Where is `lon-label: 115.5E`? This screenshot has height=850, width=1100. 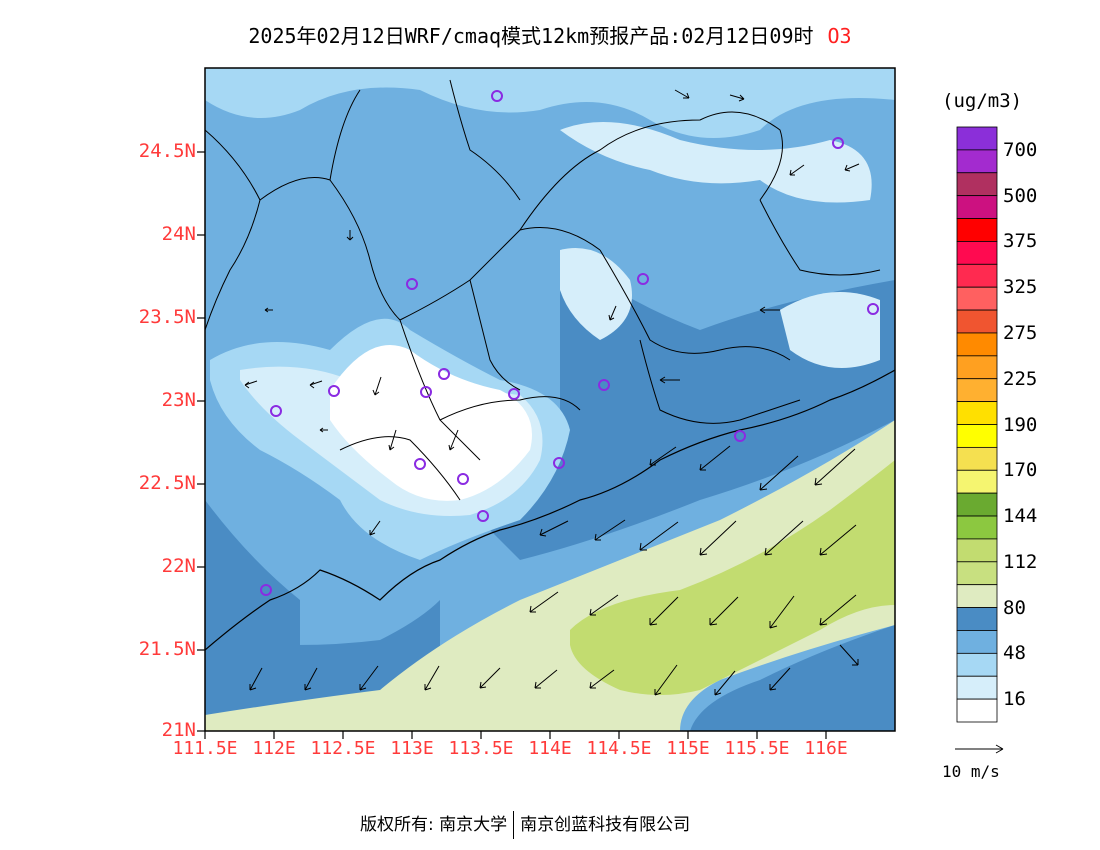 lon-label: 115.5E is located at coordinates (757, 748).